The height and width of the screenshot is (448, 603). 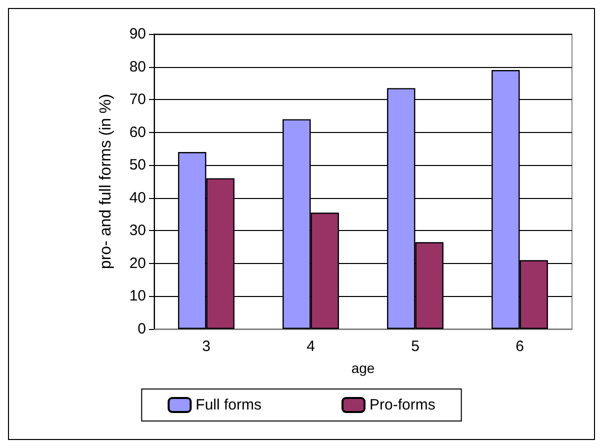 I want to click on x-tick-label: 3, so click(x=206, y=346).